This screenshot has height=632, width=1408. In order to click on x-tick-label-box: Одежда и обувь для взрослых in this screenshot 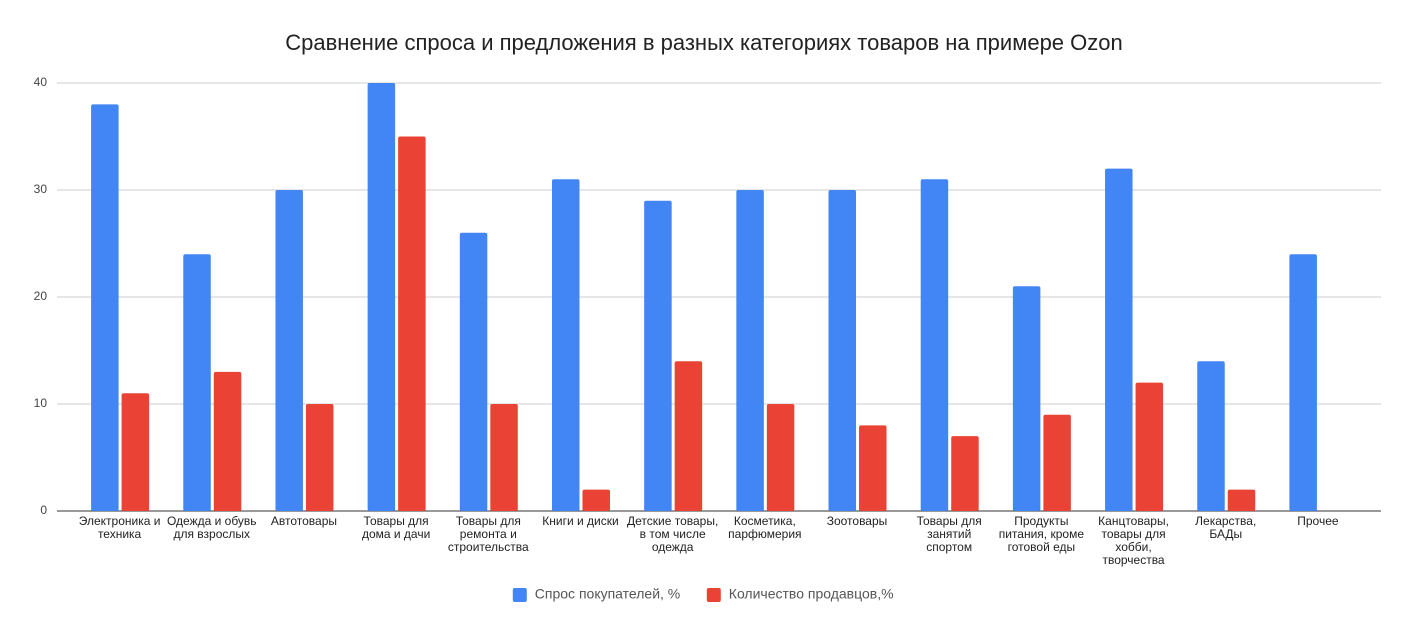, I will do `click(211, 528)`.